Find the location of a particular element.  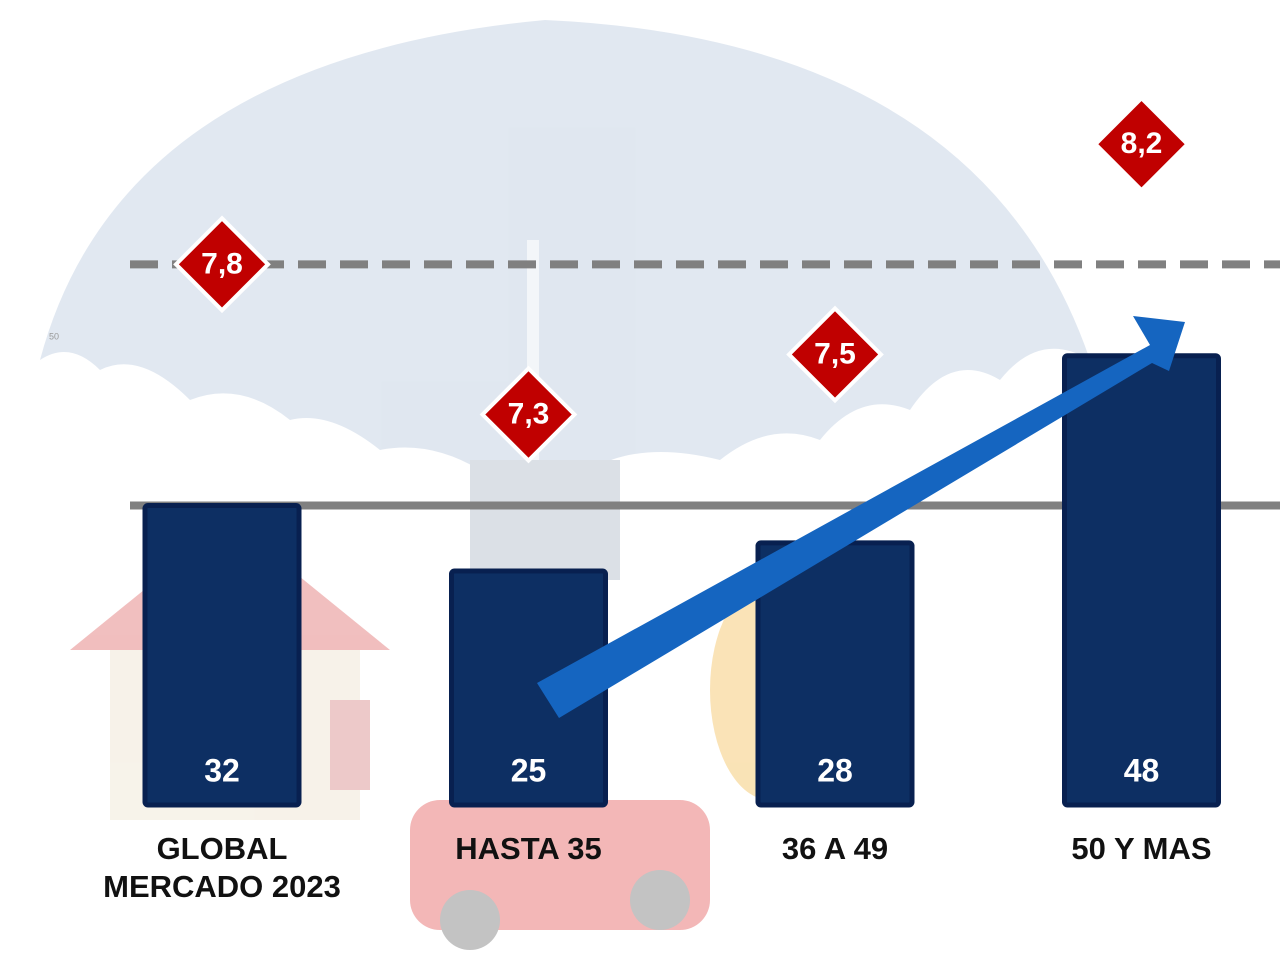

diamond-value-label: 7,8 is located at coordinates (222, 263).